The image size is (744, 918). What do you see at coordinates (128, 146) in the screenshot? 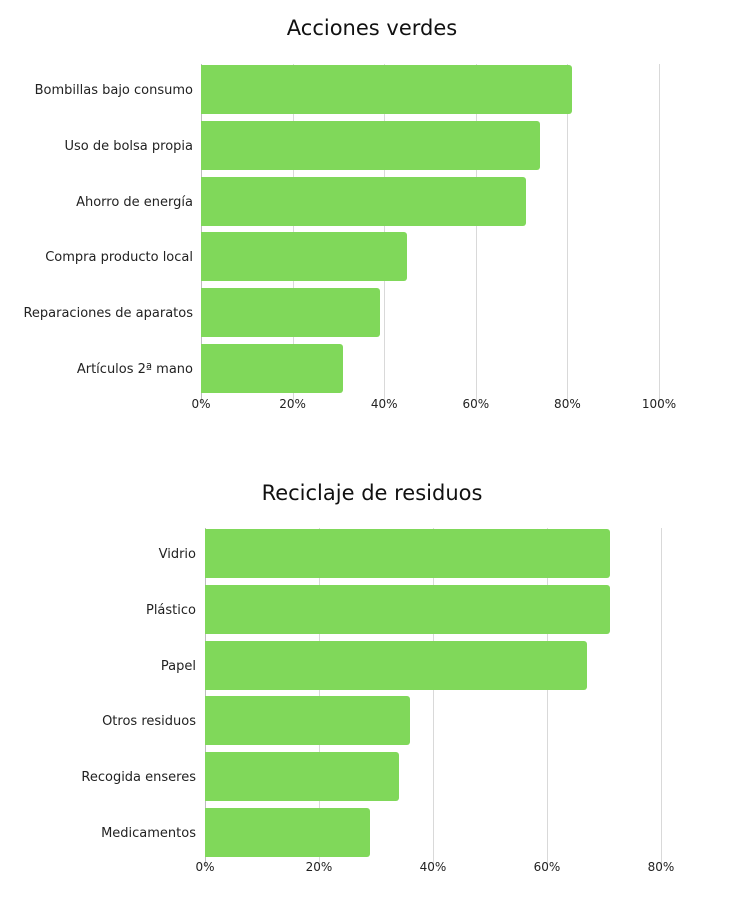
I see `category-label: Uso de bolsa propia` at bounding box center [128, 146].